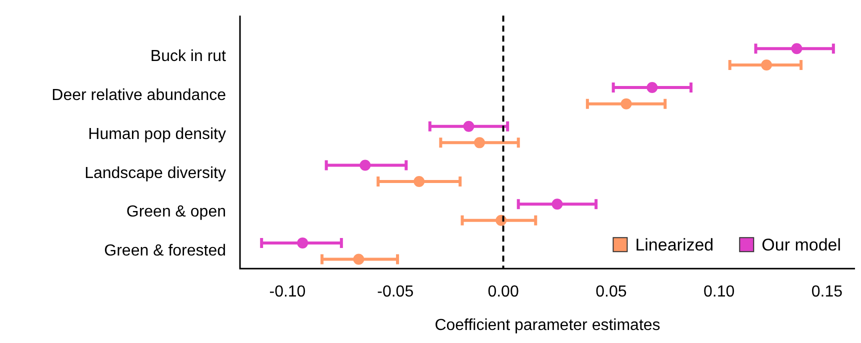 The image size is (861, 343). What do you see at coordinates (611, 292) in the screenshot?
I see `x-tick-label: 0.05` at bounding box center [611, 292].